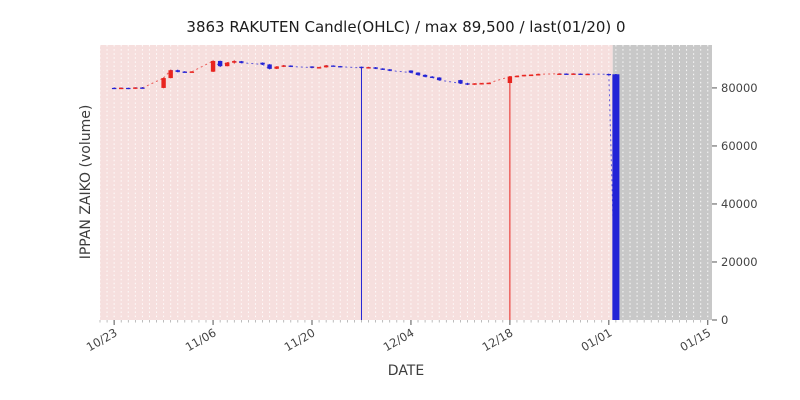 The width and height of the screenshot is (800, 400). What do you see at coordinates (739, 88) in the screenshot?
I see `y-tick-label: 80000` at bounding box center [739, 88].